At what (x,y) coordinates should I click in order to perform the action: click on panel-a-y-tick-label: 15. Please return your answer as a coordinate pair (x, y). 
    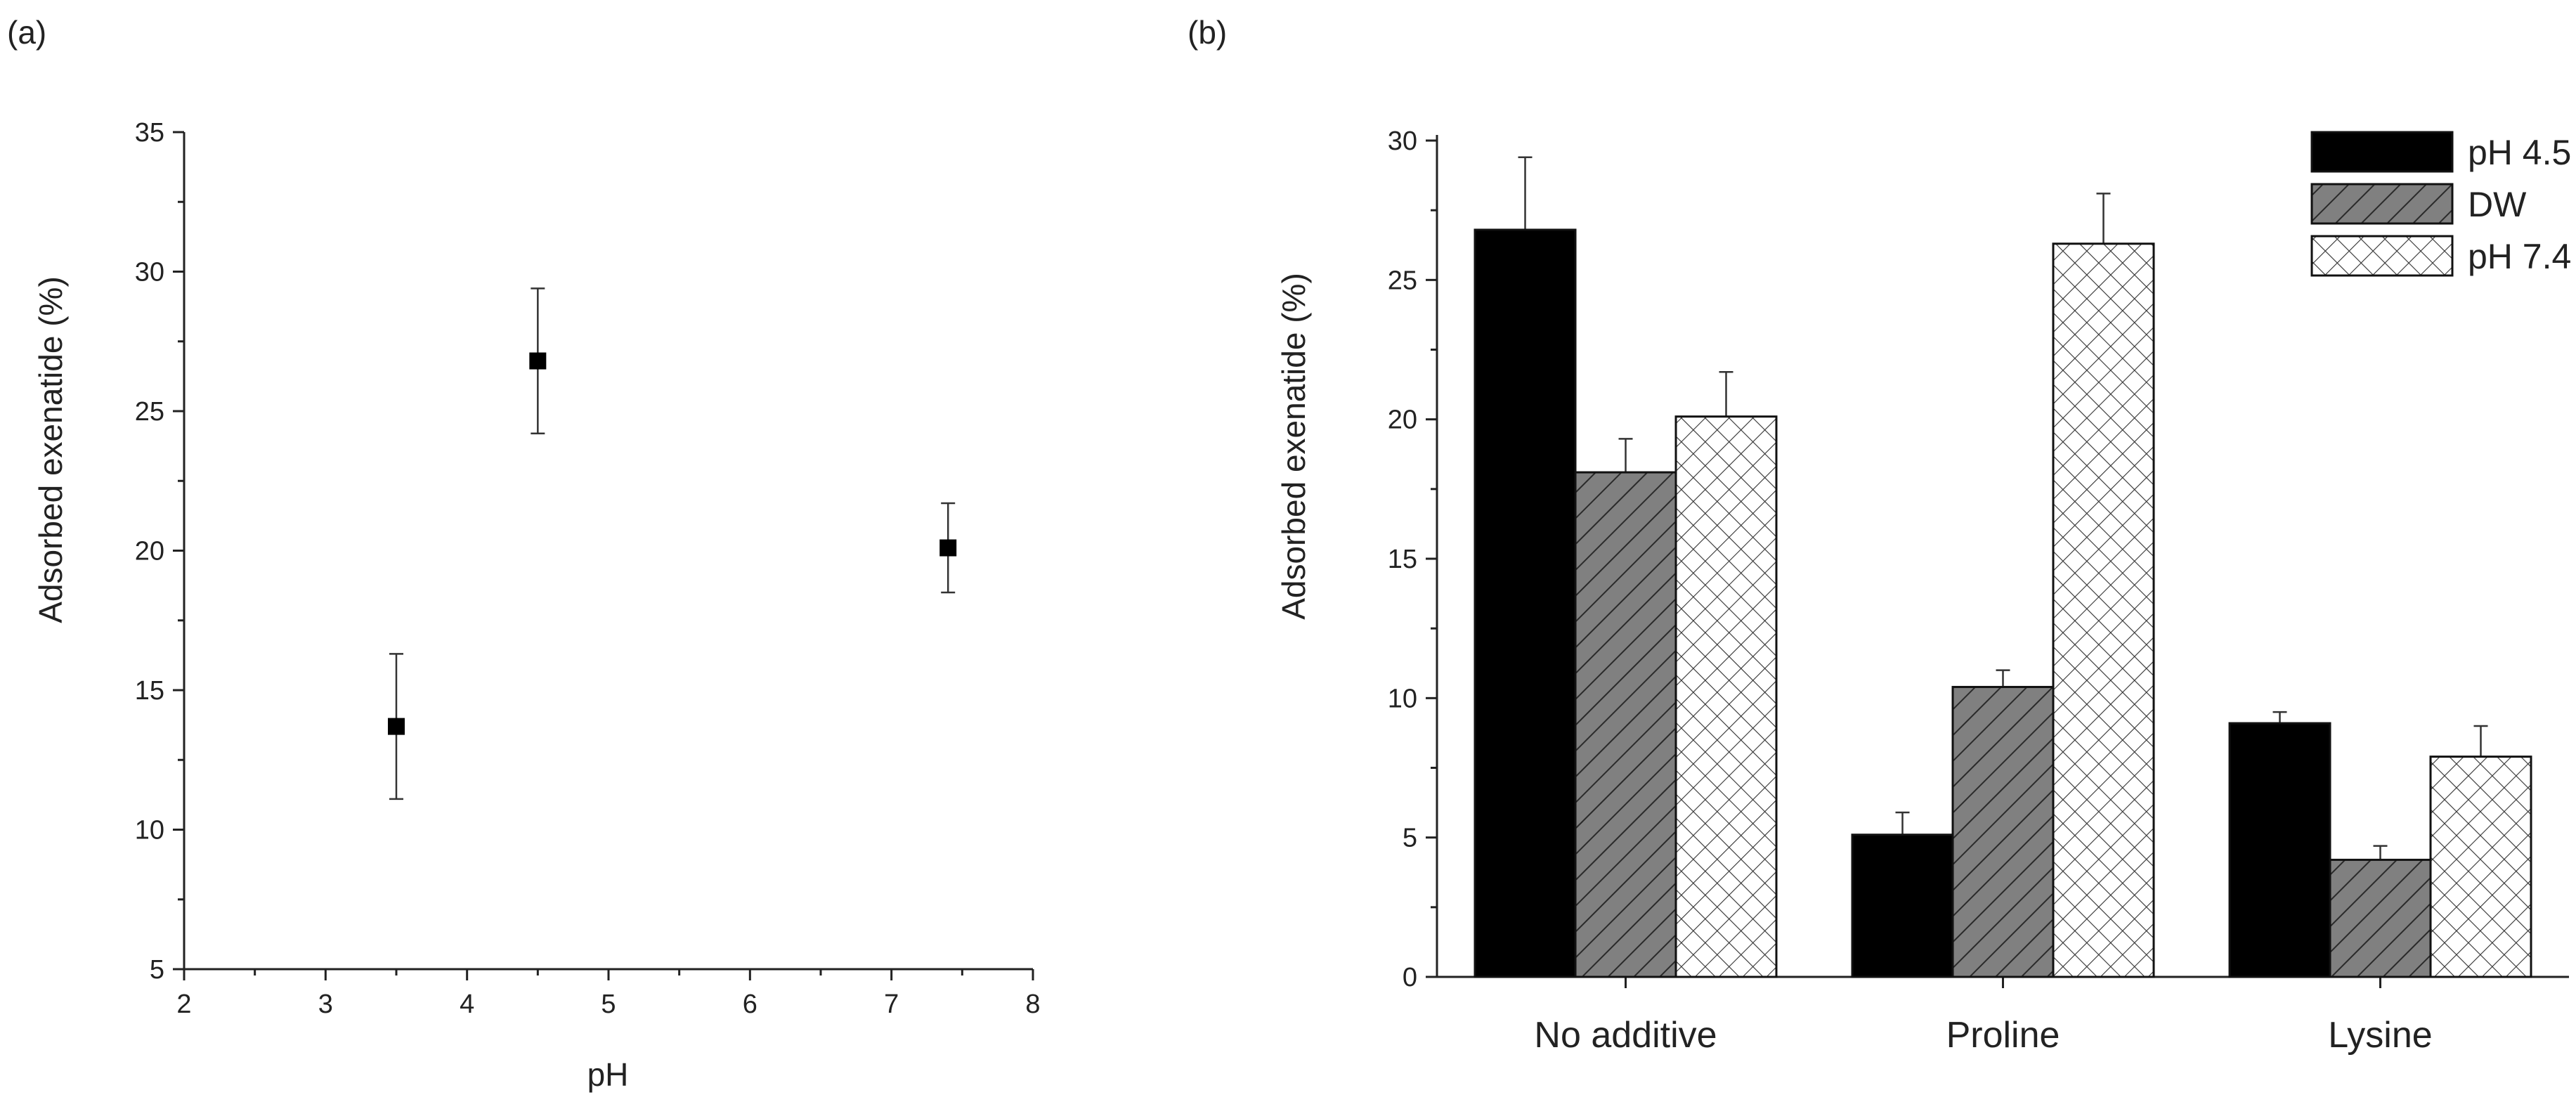
    Looking at the image, I should click on (149, 691).